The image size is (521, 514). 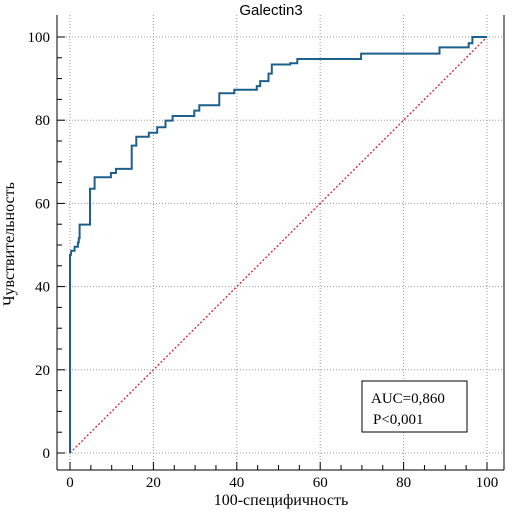 I want to click on y-axis-title: Чувствительность, so click(x=9, y=244).